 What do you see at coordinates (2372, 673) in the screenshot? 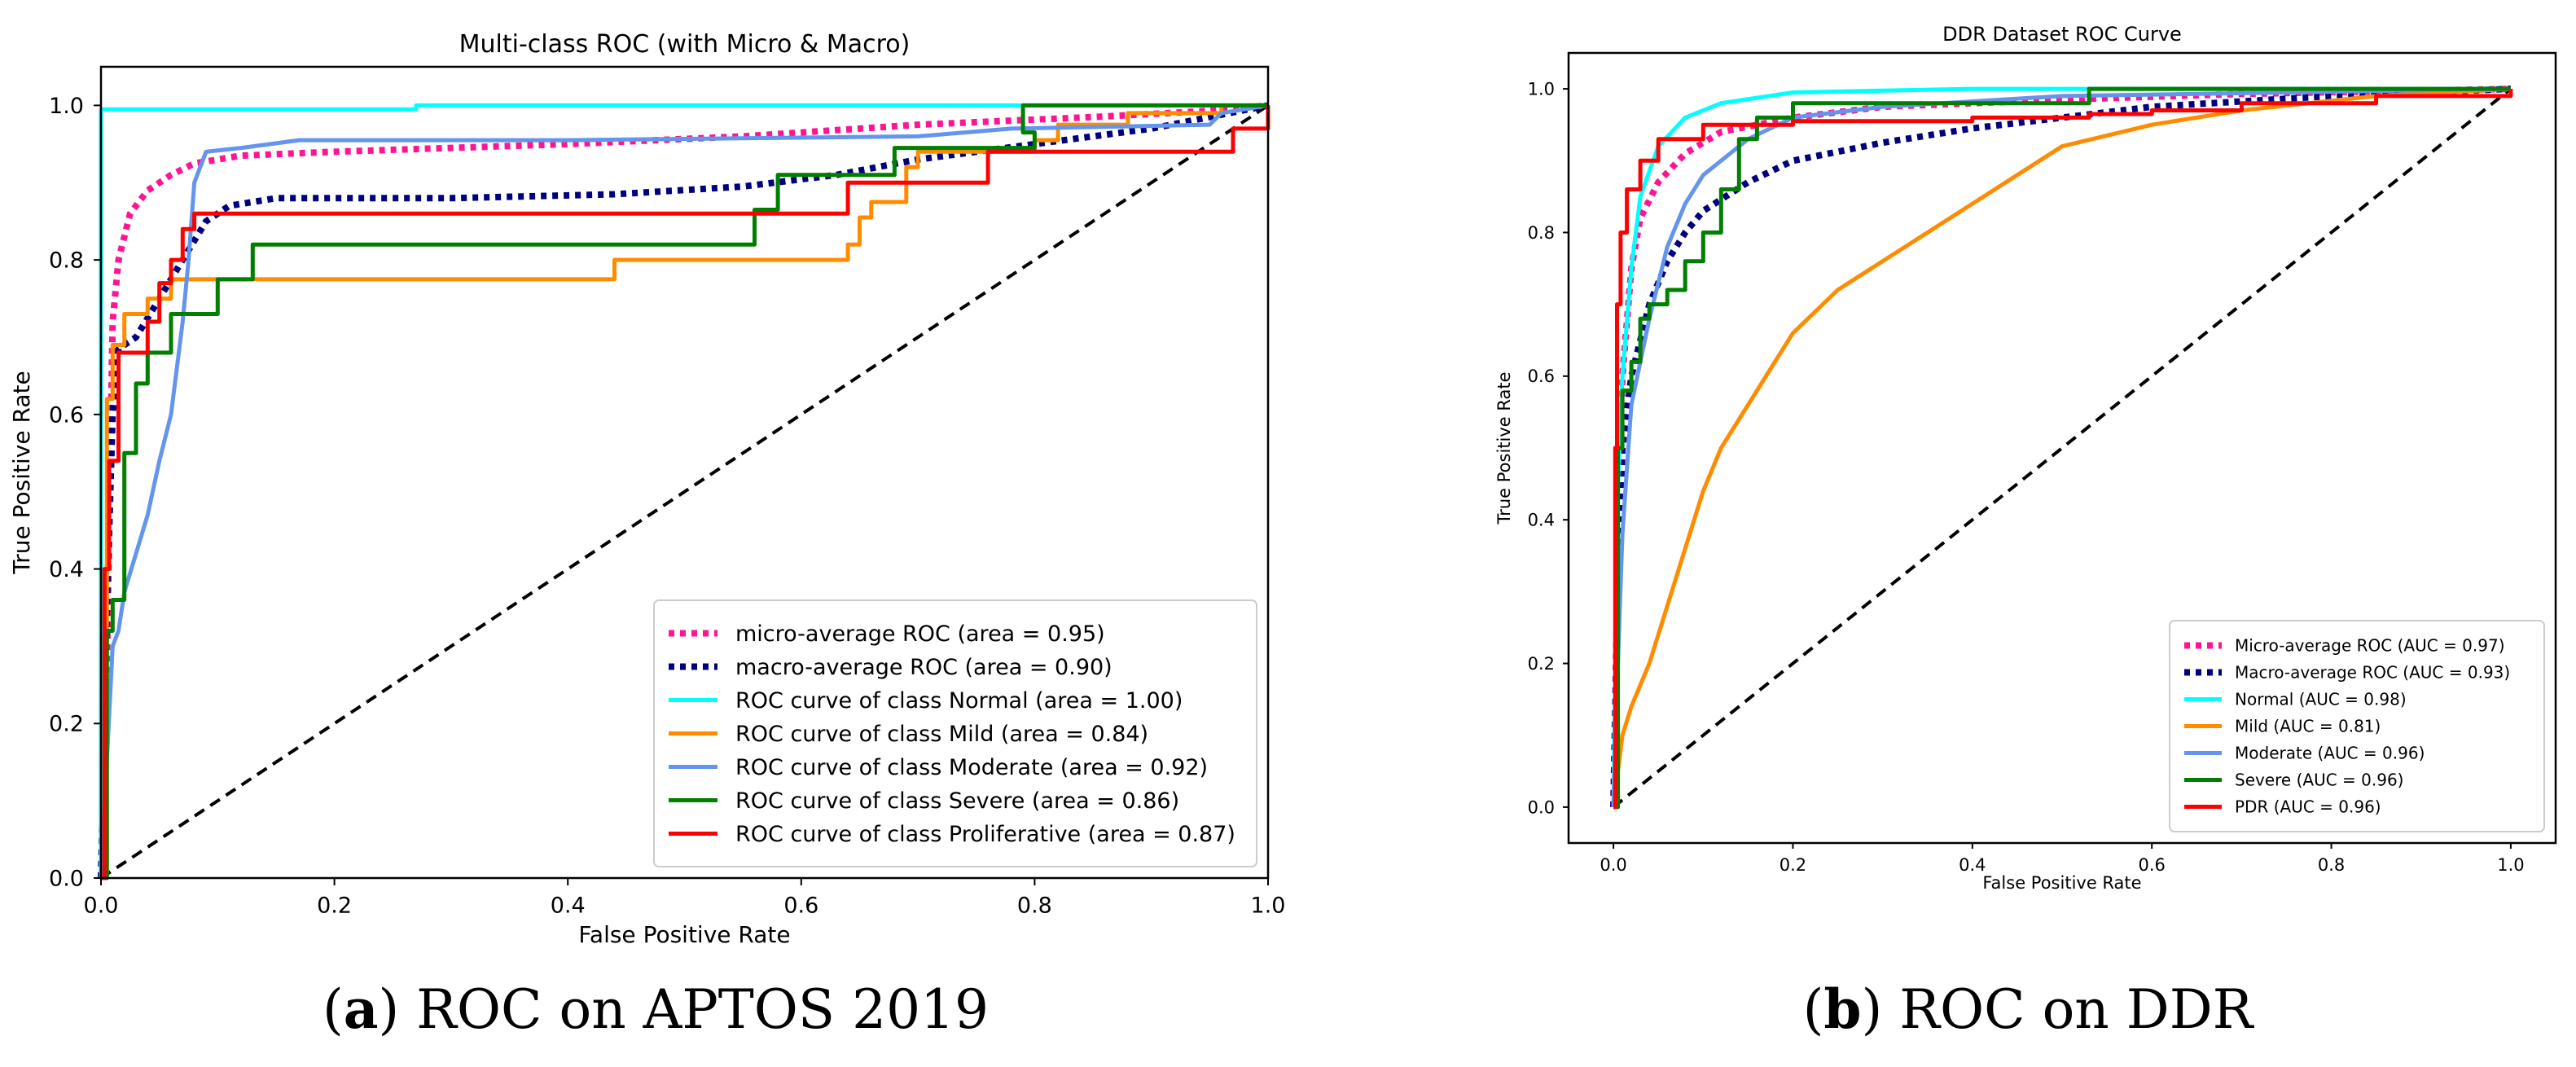
I see `legend-entry-macro: Macro-average ROC (AUC = 0.93)` at bounding box center [2372, 673].